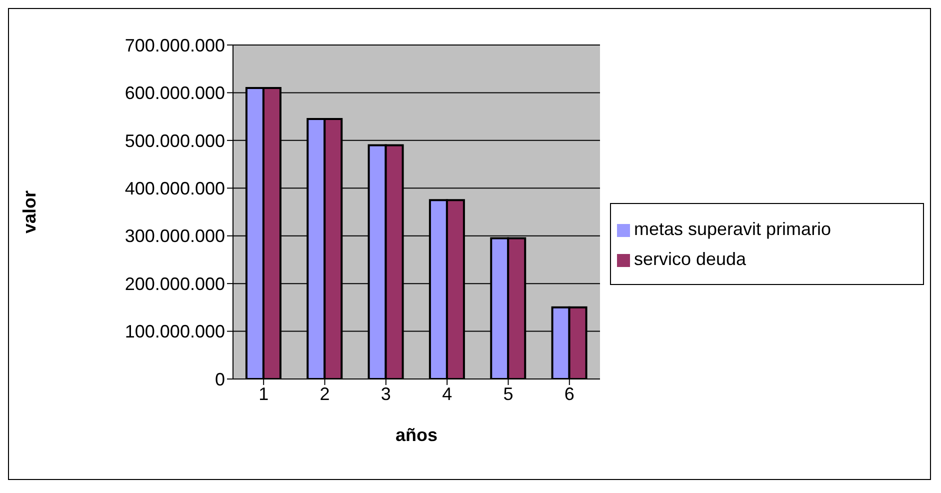 This screenshot has height=493, width=941. What do you see at coordinates (219, 379) in the screenshot?
I see `y-tick-label: 0` at bounding box center [219, 379].